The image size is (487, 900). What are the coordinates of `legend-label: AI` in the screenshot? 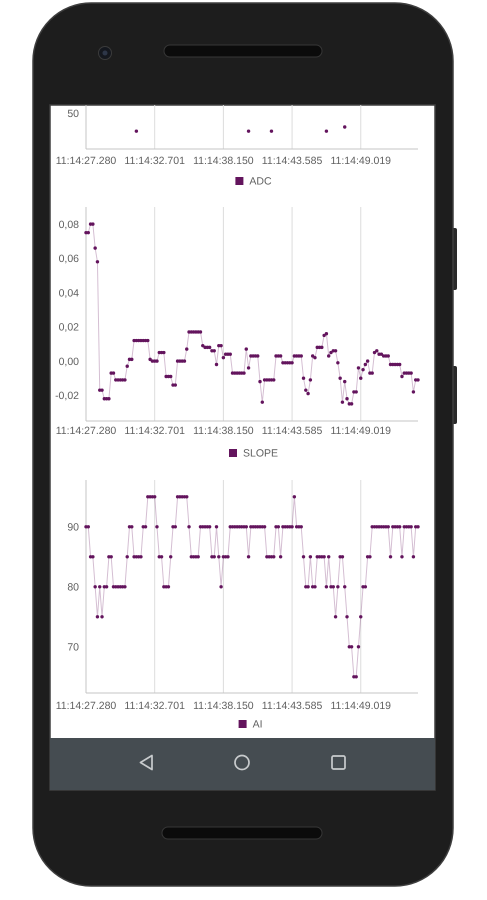 It's located at (257, 724).